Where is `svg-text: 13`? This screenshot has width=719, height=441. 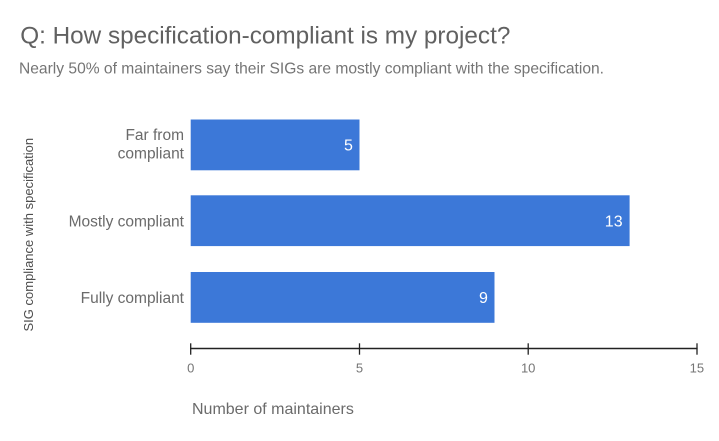
svg-text: 13 is located at coordinates (614, 221).